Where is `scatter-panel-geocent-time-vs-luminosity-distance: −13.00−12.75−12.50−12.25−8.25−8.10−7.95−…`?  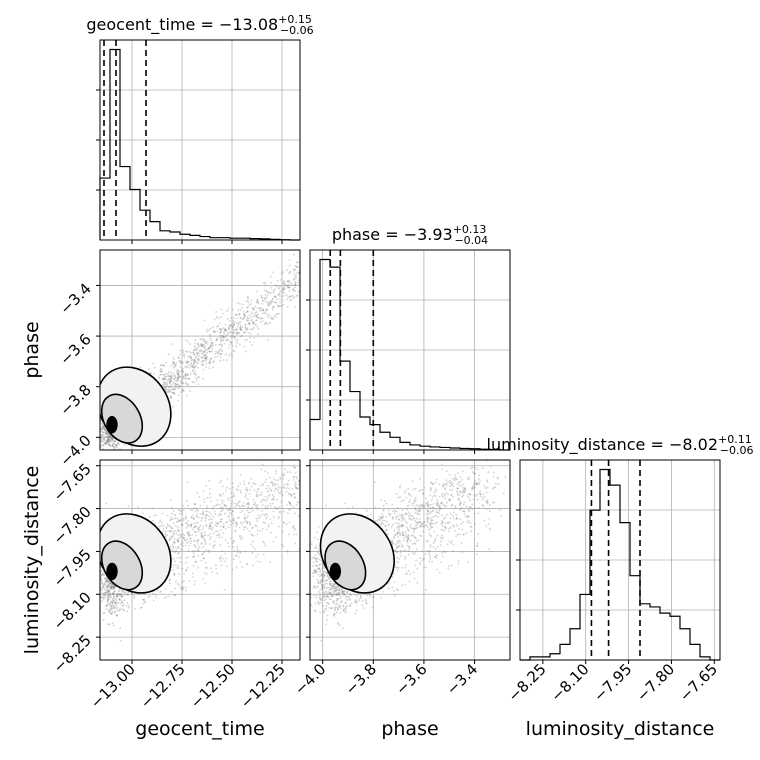 scatter-panel-geocent-time-vs-luminosity-distance: −13.00−12.75−12.50−12.25−8.25−8.10−7.95−… is located at coordinates (176, 585).